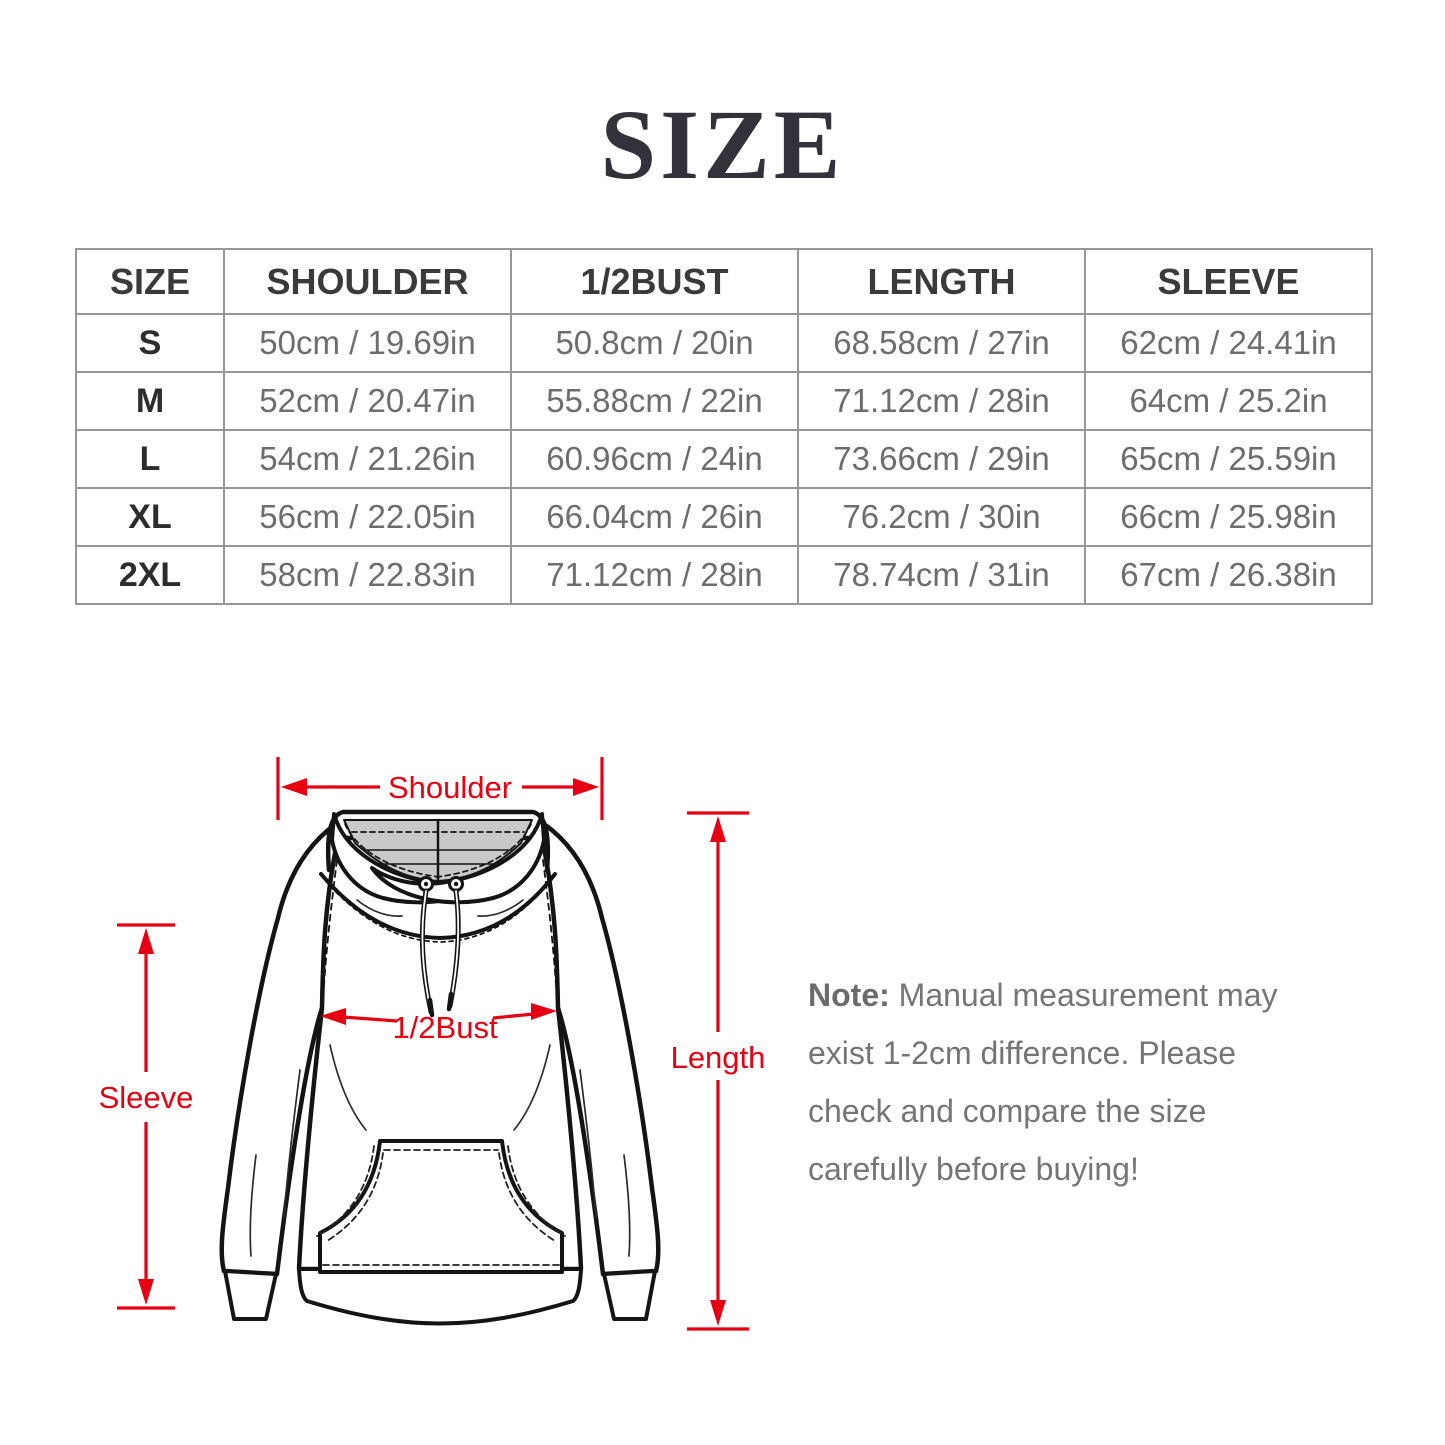 Image resolution: width=1445 pixels, height=1445 pixels. I want to click on cell-sleeve: 66cm / 25.98in, so click(1228, 517).